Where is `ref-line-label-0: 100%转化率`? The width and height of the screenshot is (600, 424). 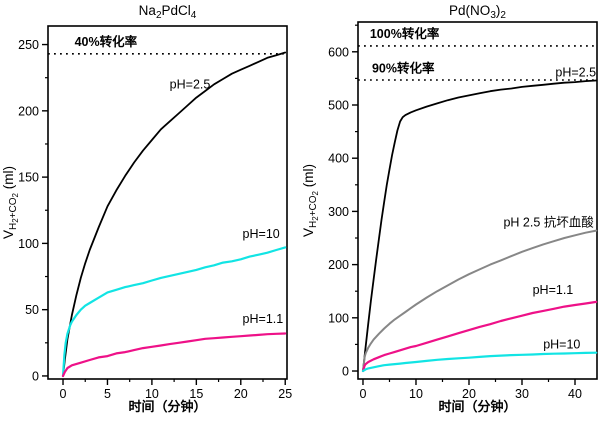
ref-line-label-0: 100%转化率 is located at coordinates (405, 33).